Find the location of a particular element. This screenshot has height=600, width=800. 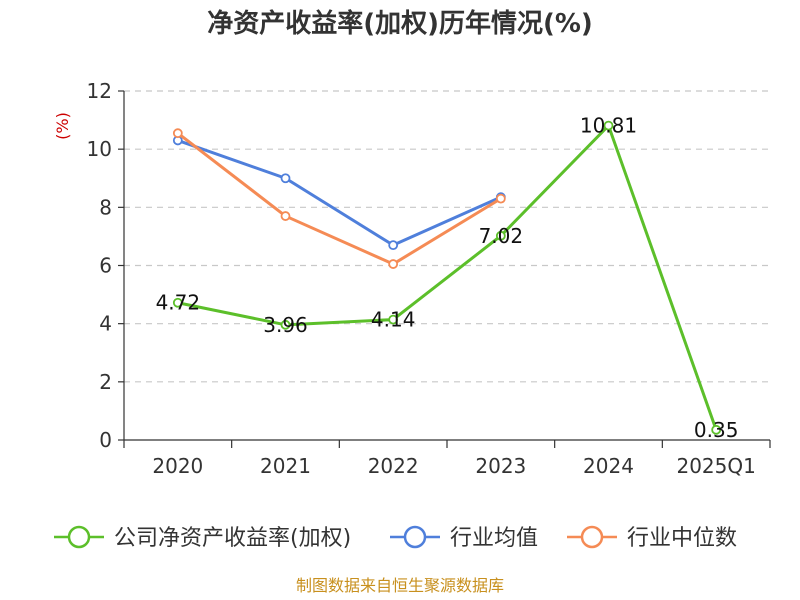

y-axis-label: (%) is located at coordinates (62, 126).